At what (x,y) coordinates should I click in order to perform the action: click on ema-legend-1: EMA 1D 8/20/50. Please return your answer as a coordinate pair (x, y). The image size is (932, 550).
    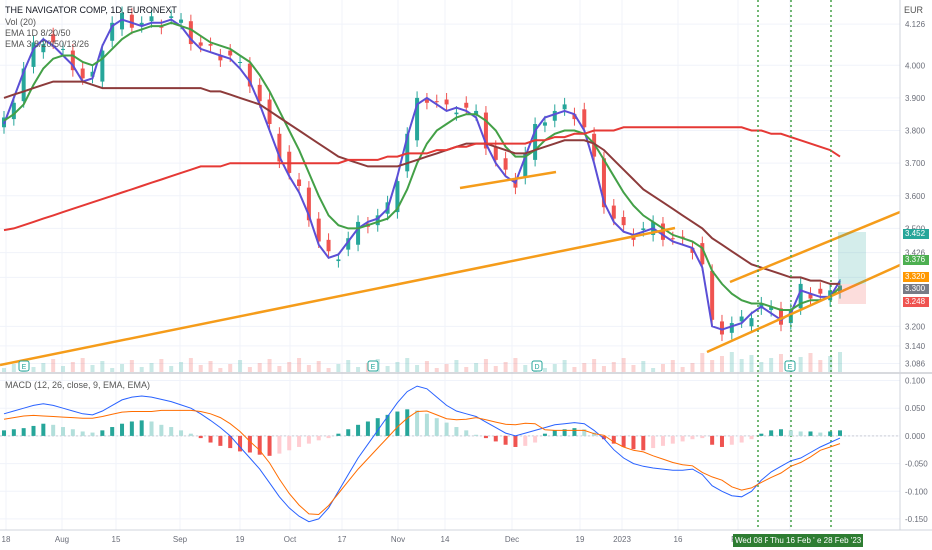
    Looking at the image, I should click on (38, 33).